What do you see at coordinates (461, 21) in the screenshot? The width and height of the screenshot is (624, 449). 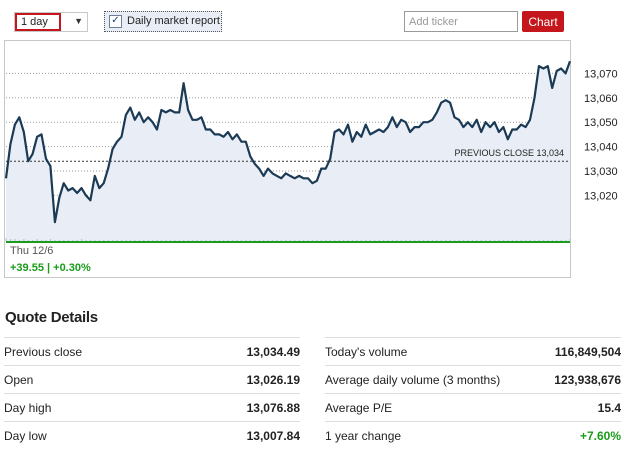 I see `add-ticker-input` at bounding box center [461, 21].